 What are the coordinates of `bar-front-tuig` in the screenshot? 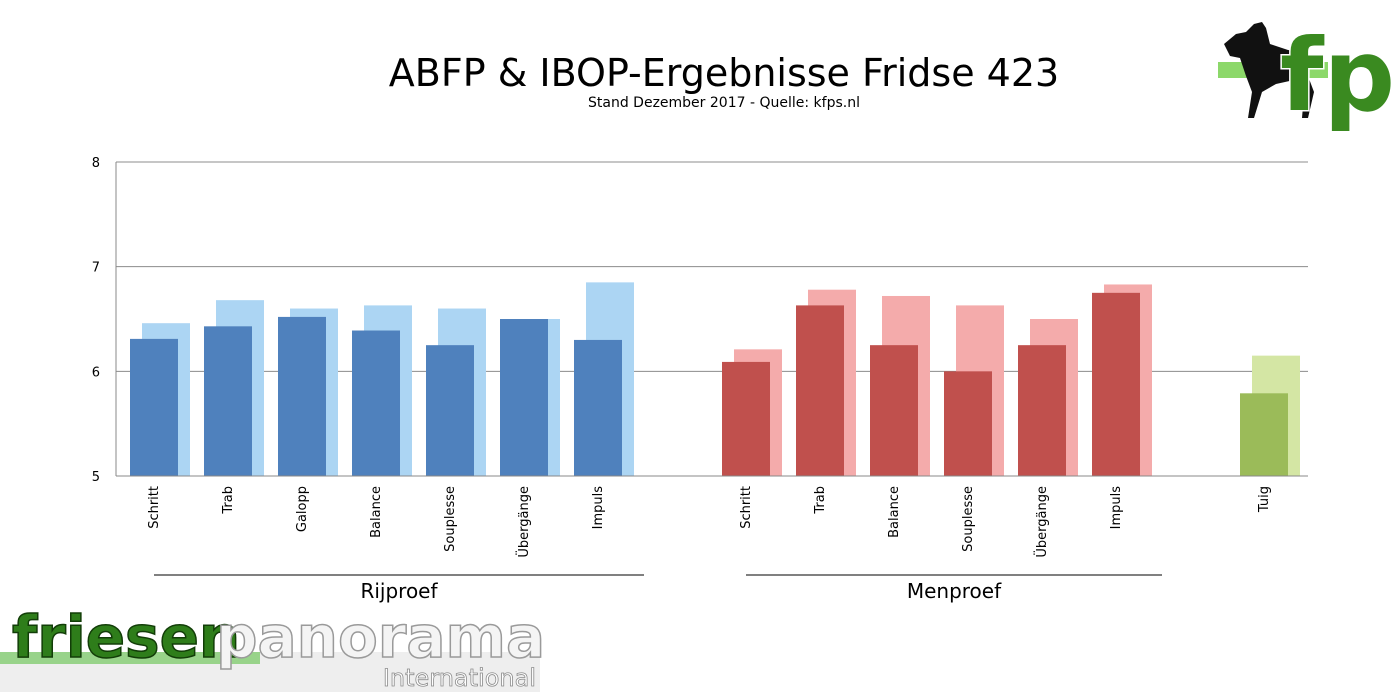 It's located at (1264, 434).